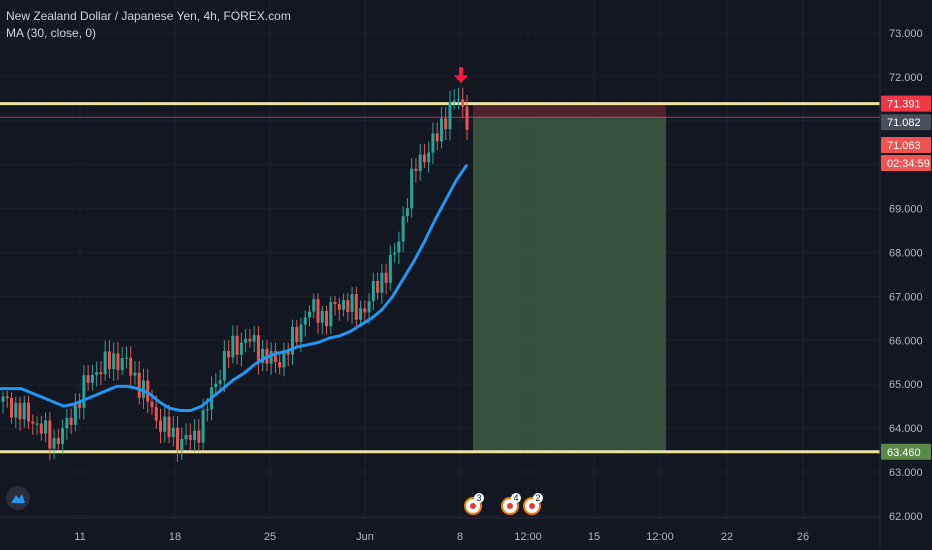 Image resolution: width=932 pixels, height=550 pixels. What do you see at coordinates (440, 530) in the screenshot?
I see `time-axis: 11 18 25 Jun 8 12:00 15 12:00 22 26` at bounding box center [440, 530].